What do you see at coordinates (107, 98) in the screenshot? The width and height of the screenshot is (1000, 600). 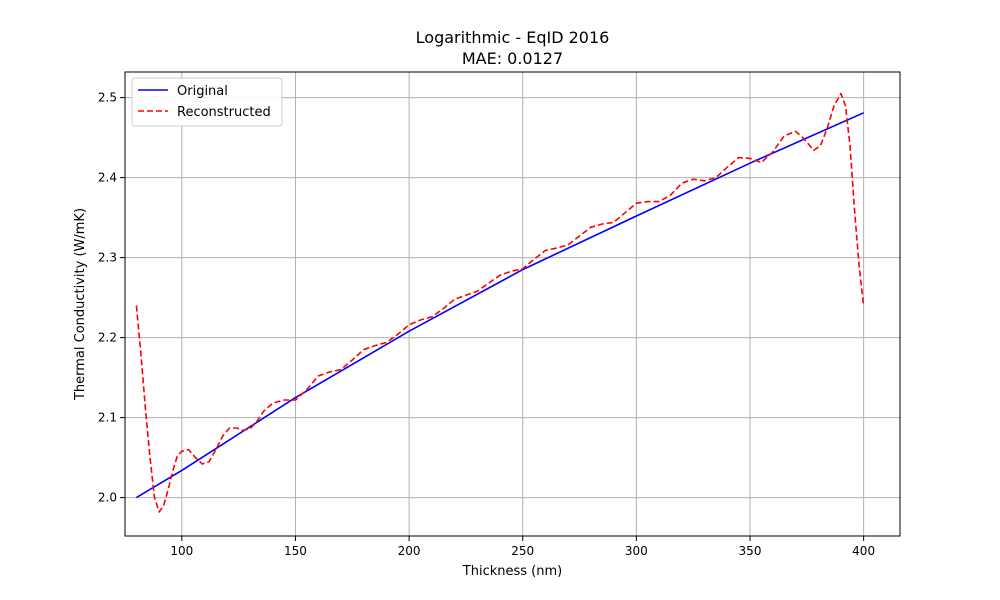 I see `y-tick-label: 2.5` at bounding box center [107, 98].